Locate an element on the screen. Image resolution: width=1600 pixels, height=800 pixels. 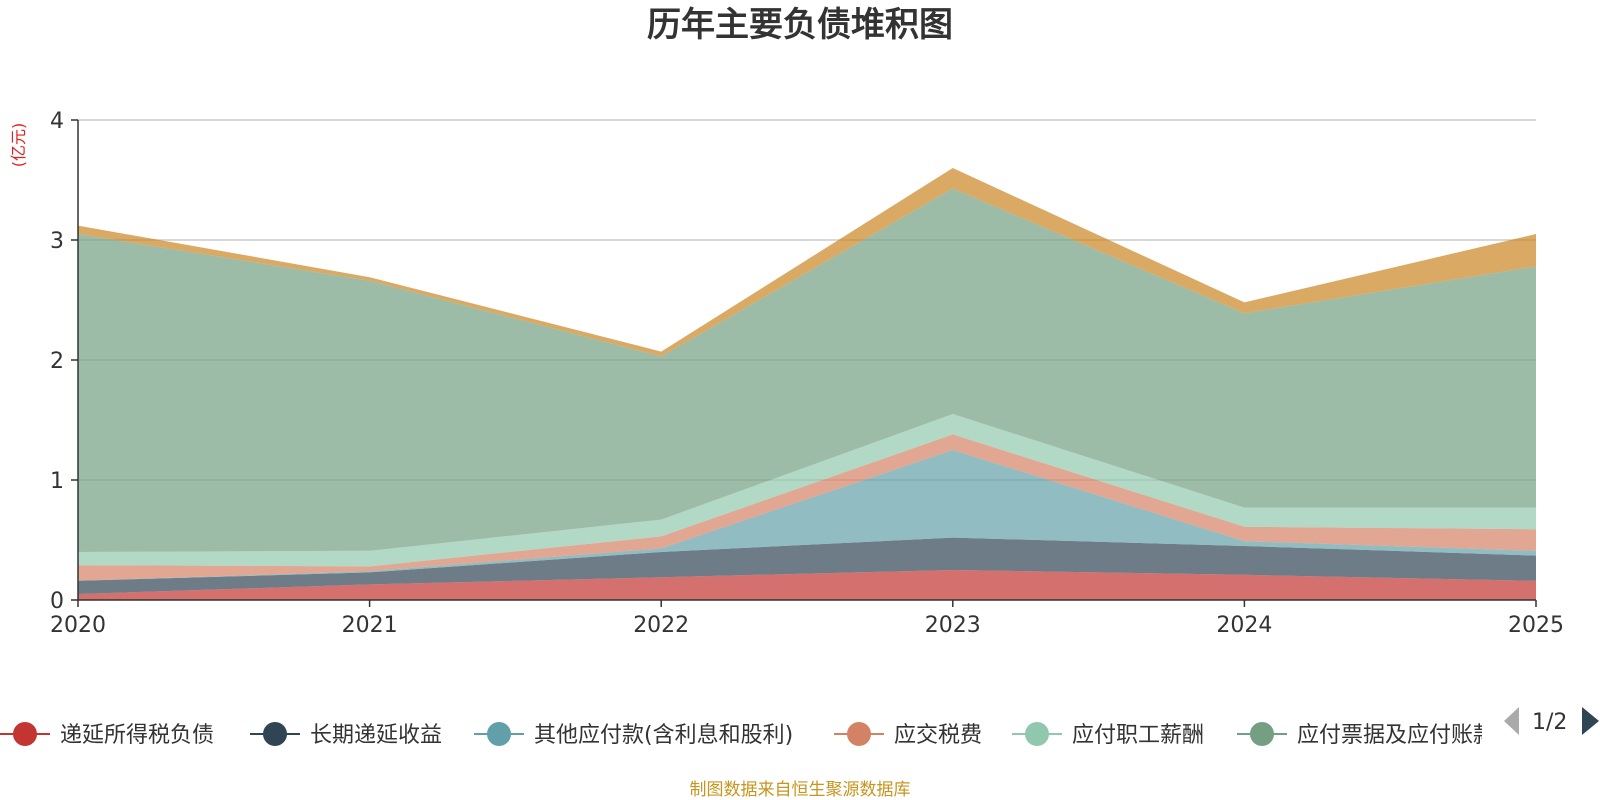
legend-label: 递延所得税负债 is located at coordinates (137, 735).